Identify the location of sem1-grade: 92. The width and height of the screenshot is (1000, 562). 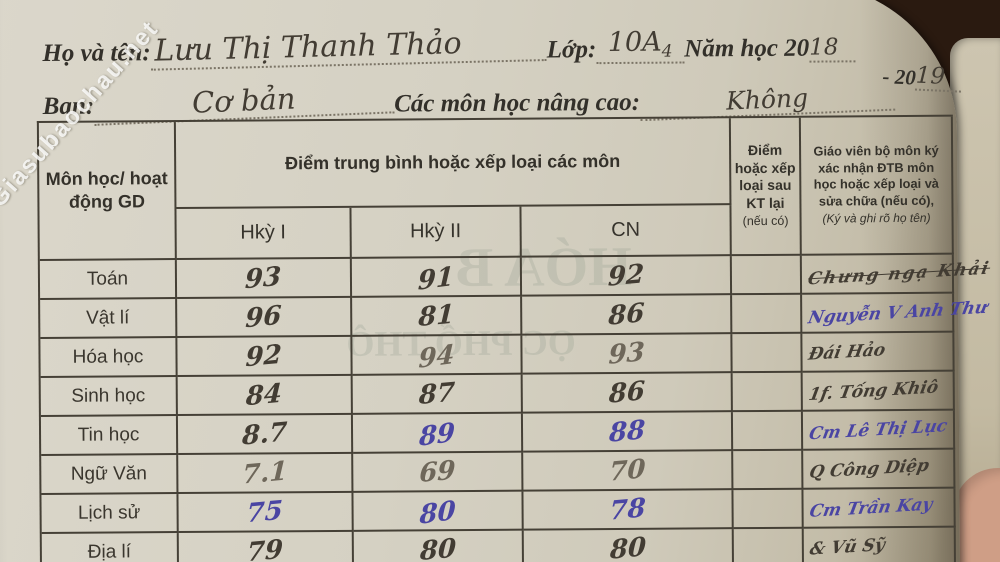
(265, 357).